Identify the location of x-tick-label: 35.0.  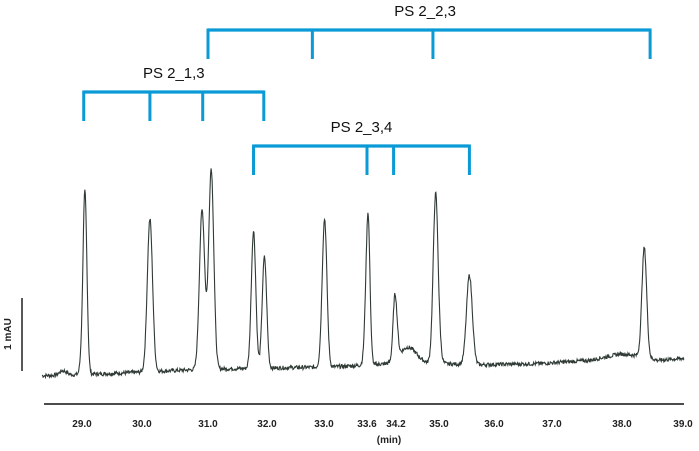
(439, 424).